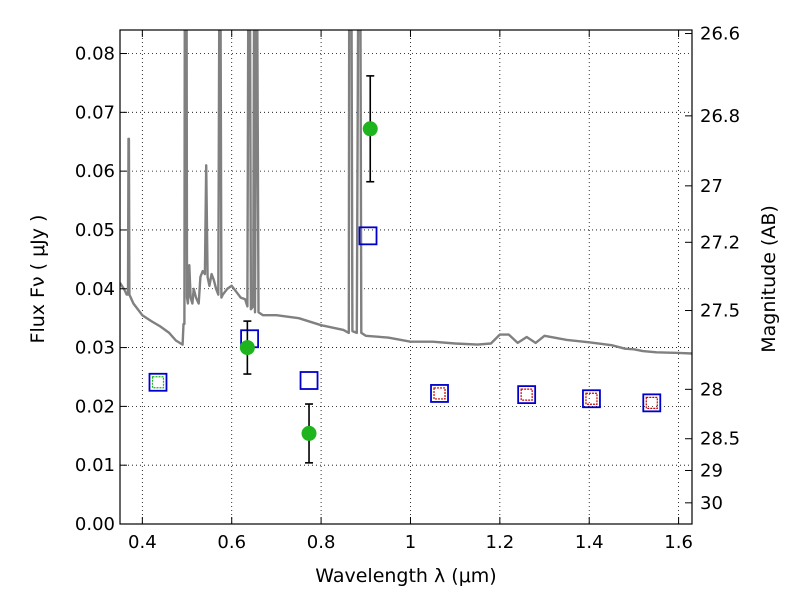 The image size is (800, 600). Describe the element at coordinates (95, 289) in the screenshot. I see `y-tick-label: 0.04` at that location.